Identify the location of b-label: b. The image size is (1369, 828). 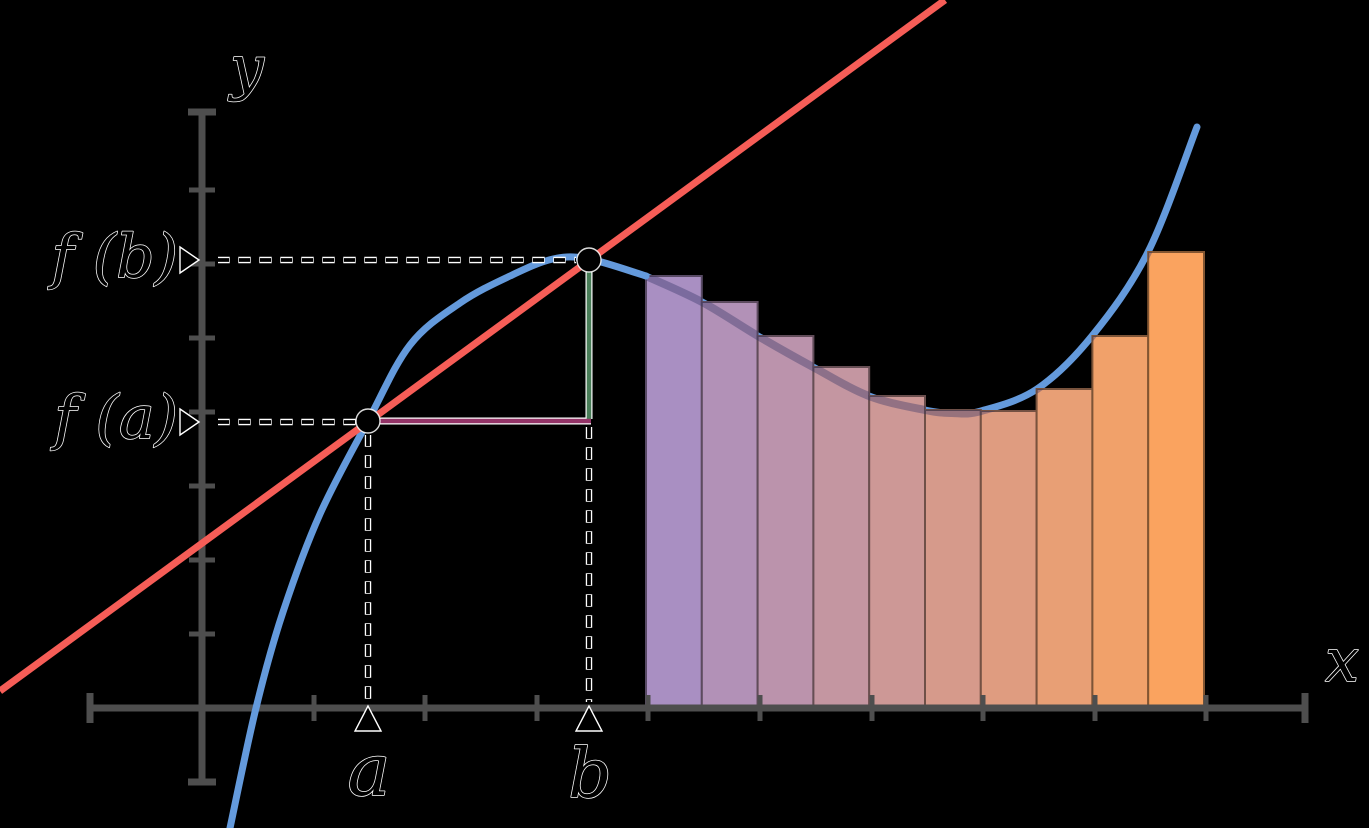
(590, 774).